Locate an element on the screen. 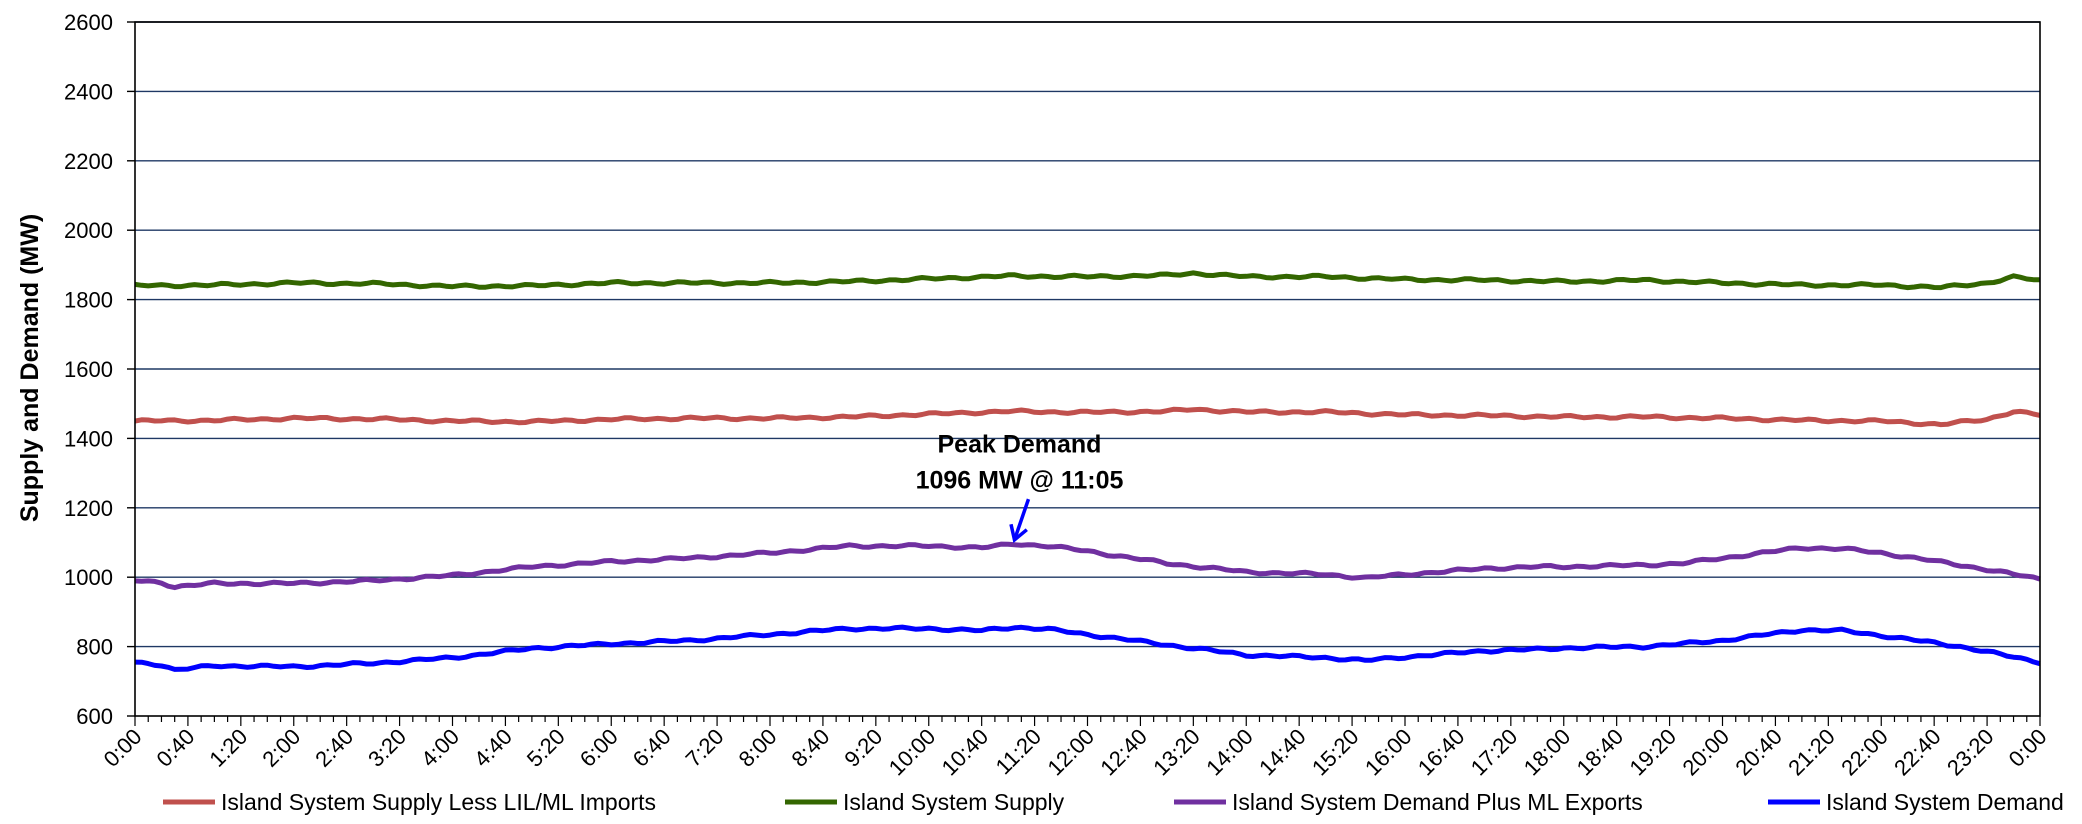  x-tick-label: 4:40 is located at coordinates (493, 748).